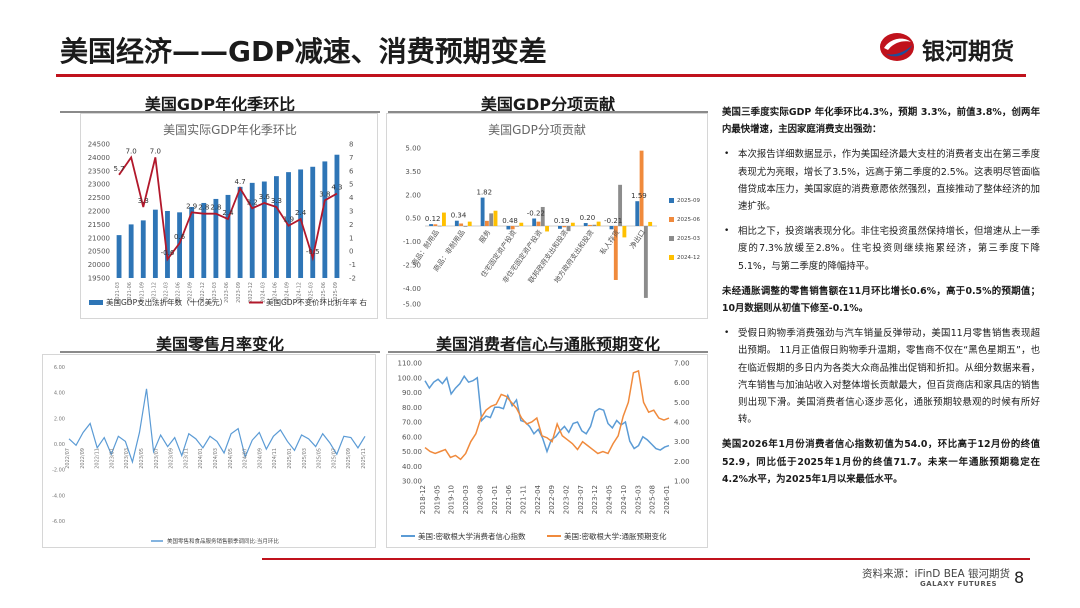  I want to click on gdp-growth-line, so click(228, 208).